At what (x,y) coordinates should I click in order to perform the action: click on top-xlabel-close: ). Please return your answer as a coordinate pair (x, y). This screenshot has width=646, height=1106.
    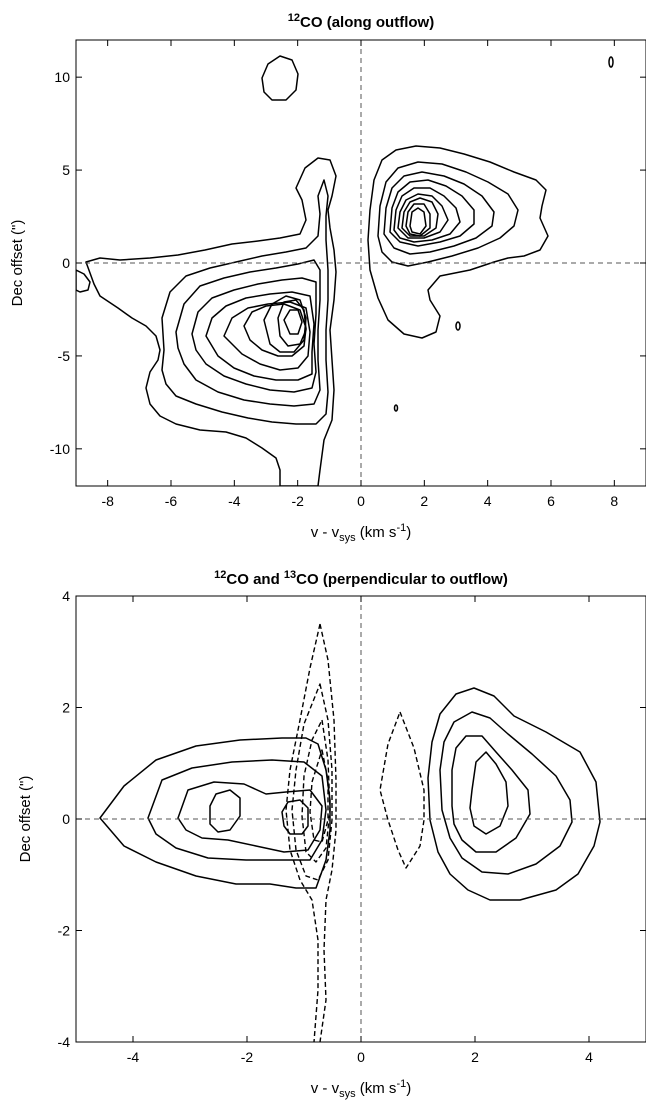
    Looking at the image, I should click on (408, 532).